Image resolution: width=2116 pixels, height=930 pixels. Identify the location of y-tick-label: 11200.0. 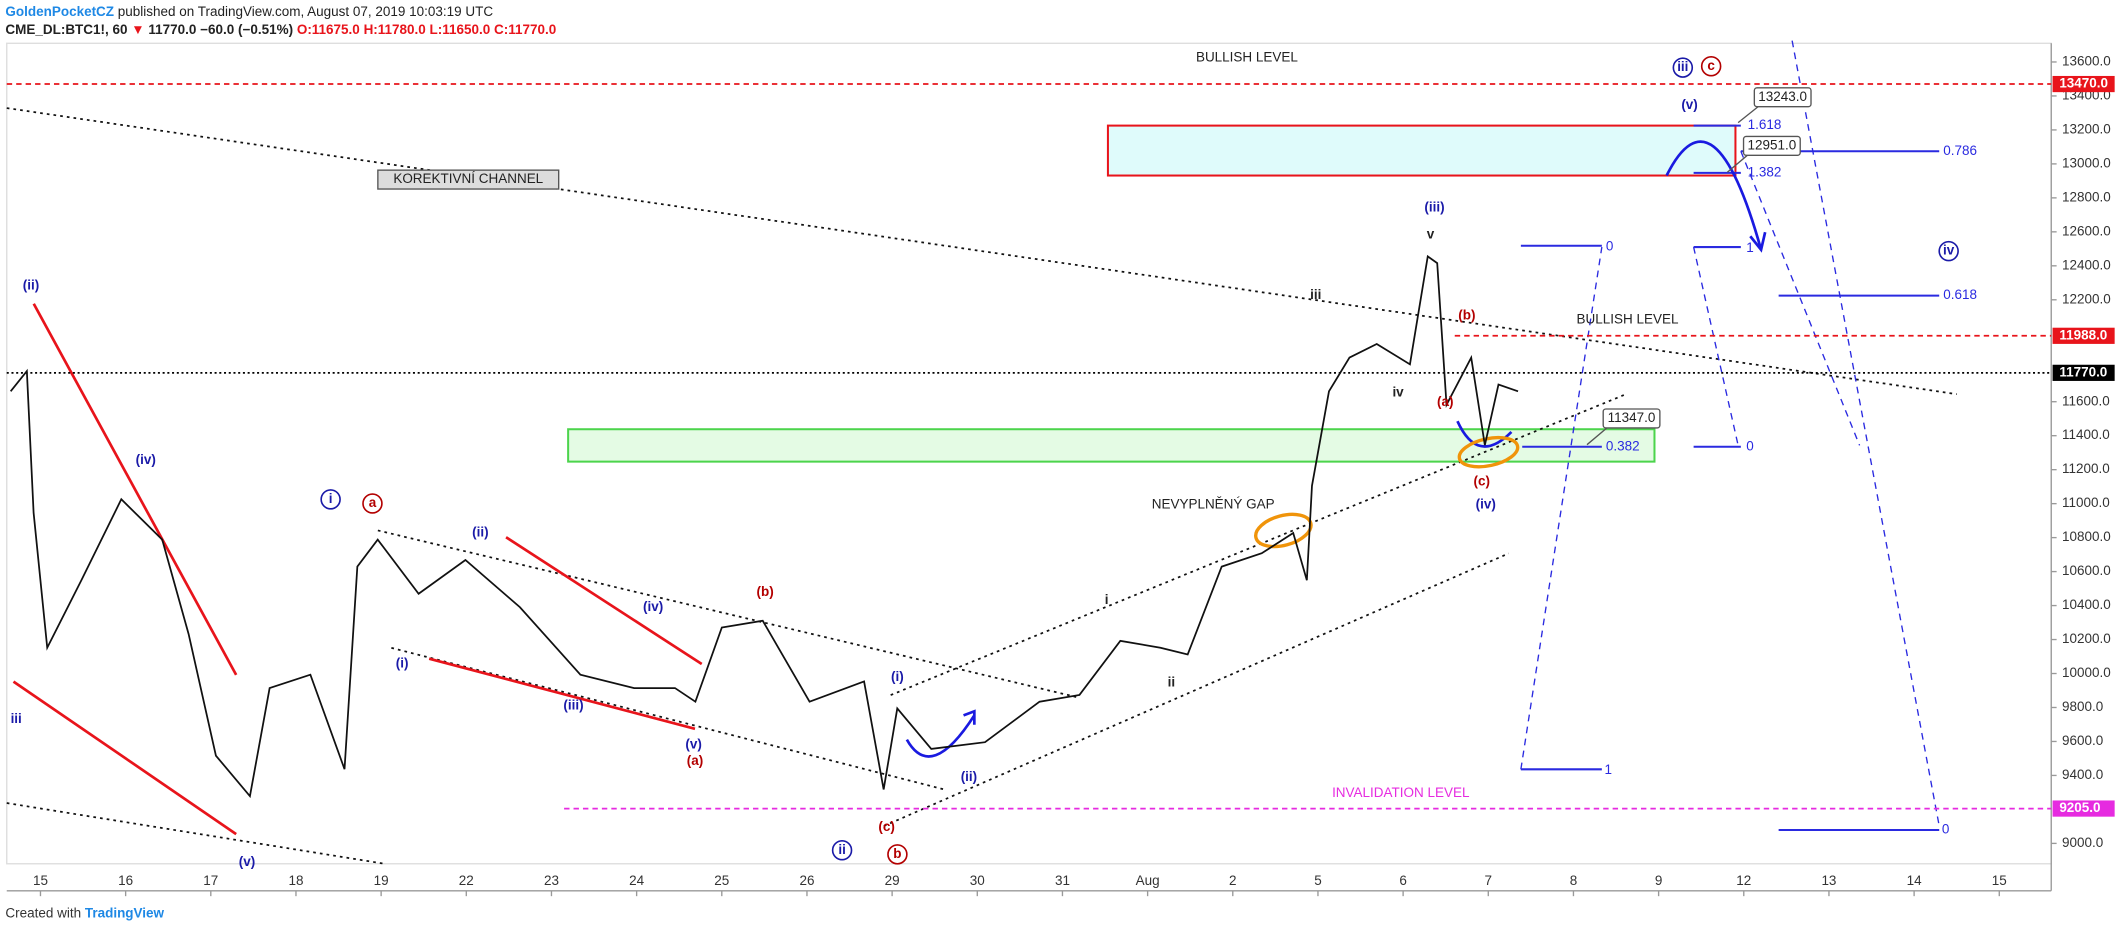
(2086, 468).